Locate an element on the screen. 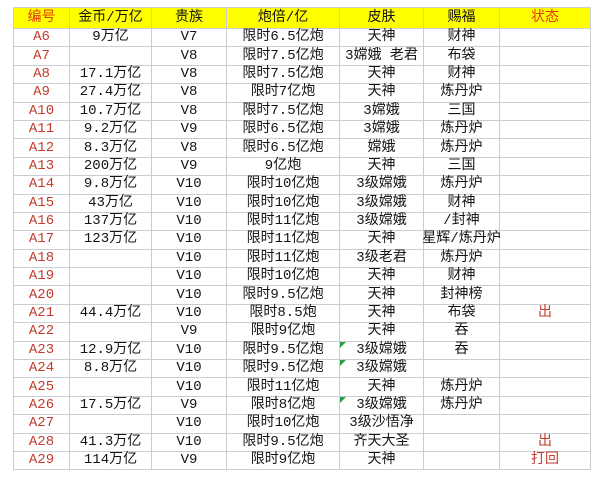 This screenshot has height=479, width=606. cannon-cell: 限时9亿炮 is located at coordinates (283, 461).